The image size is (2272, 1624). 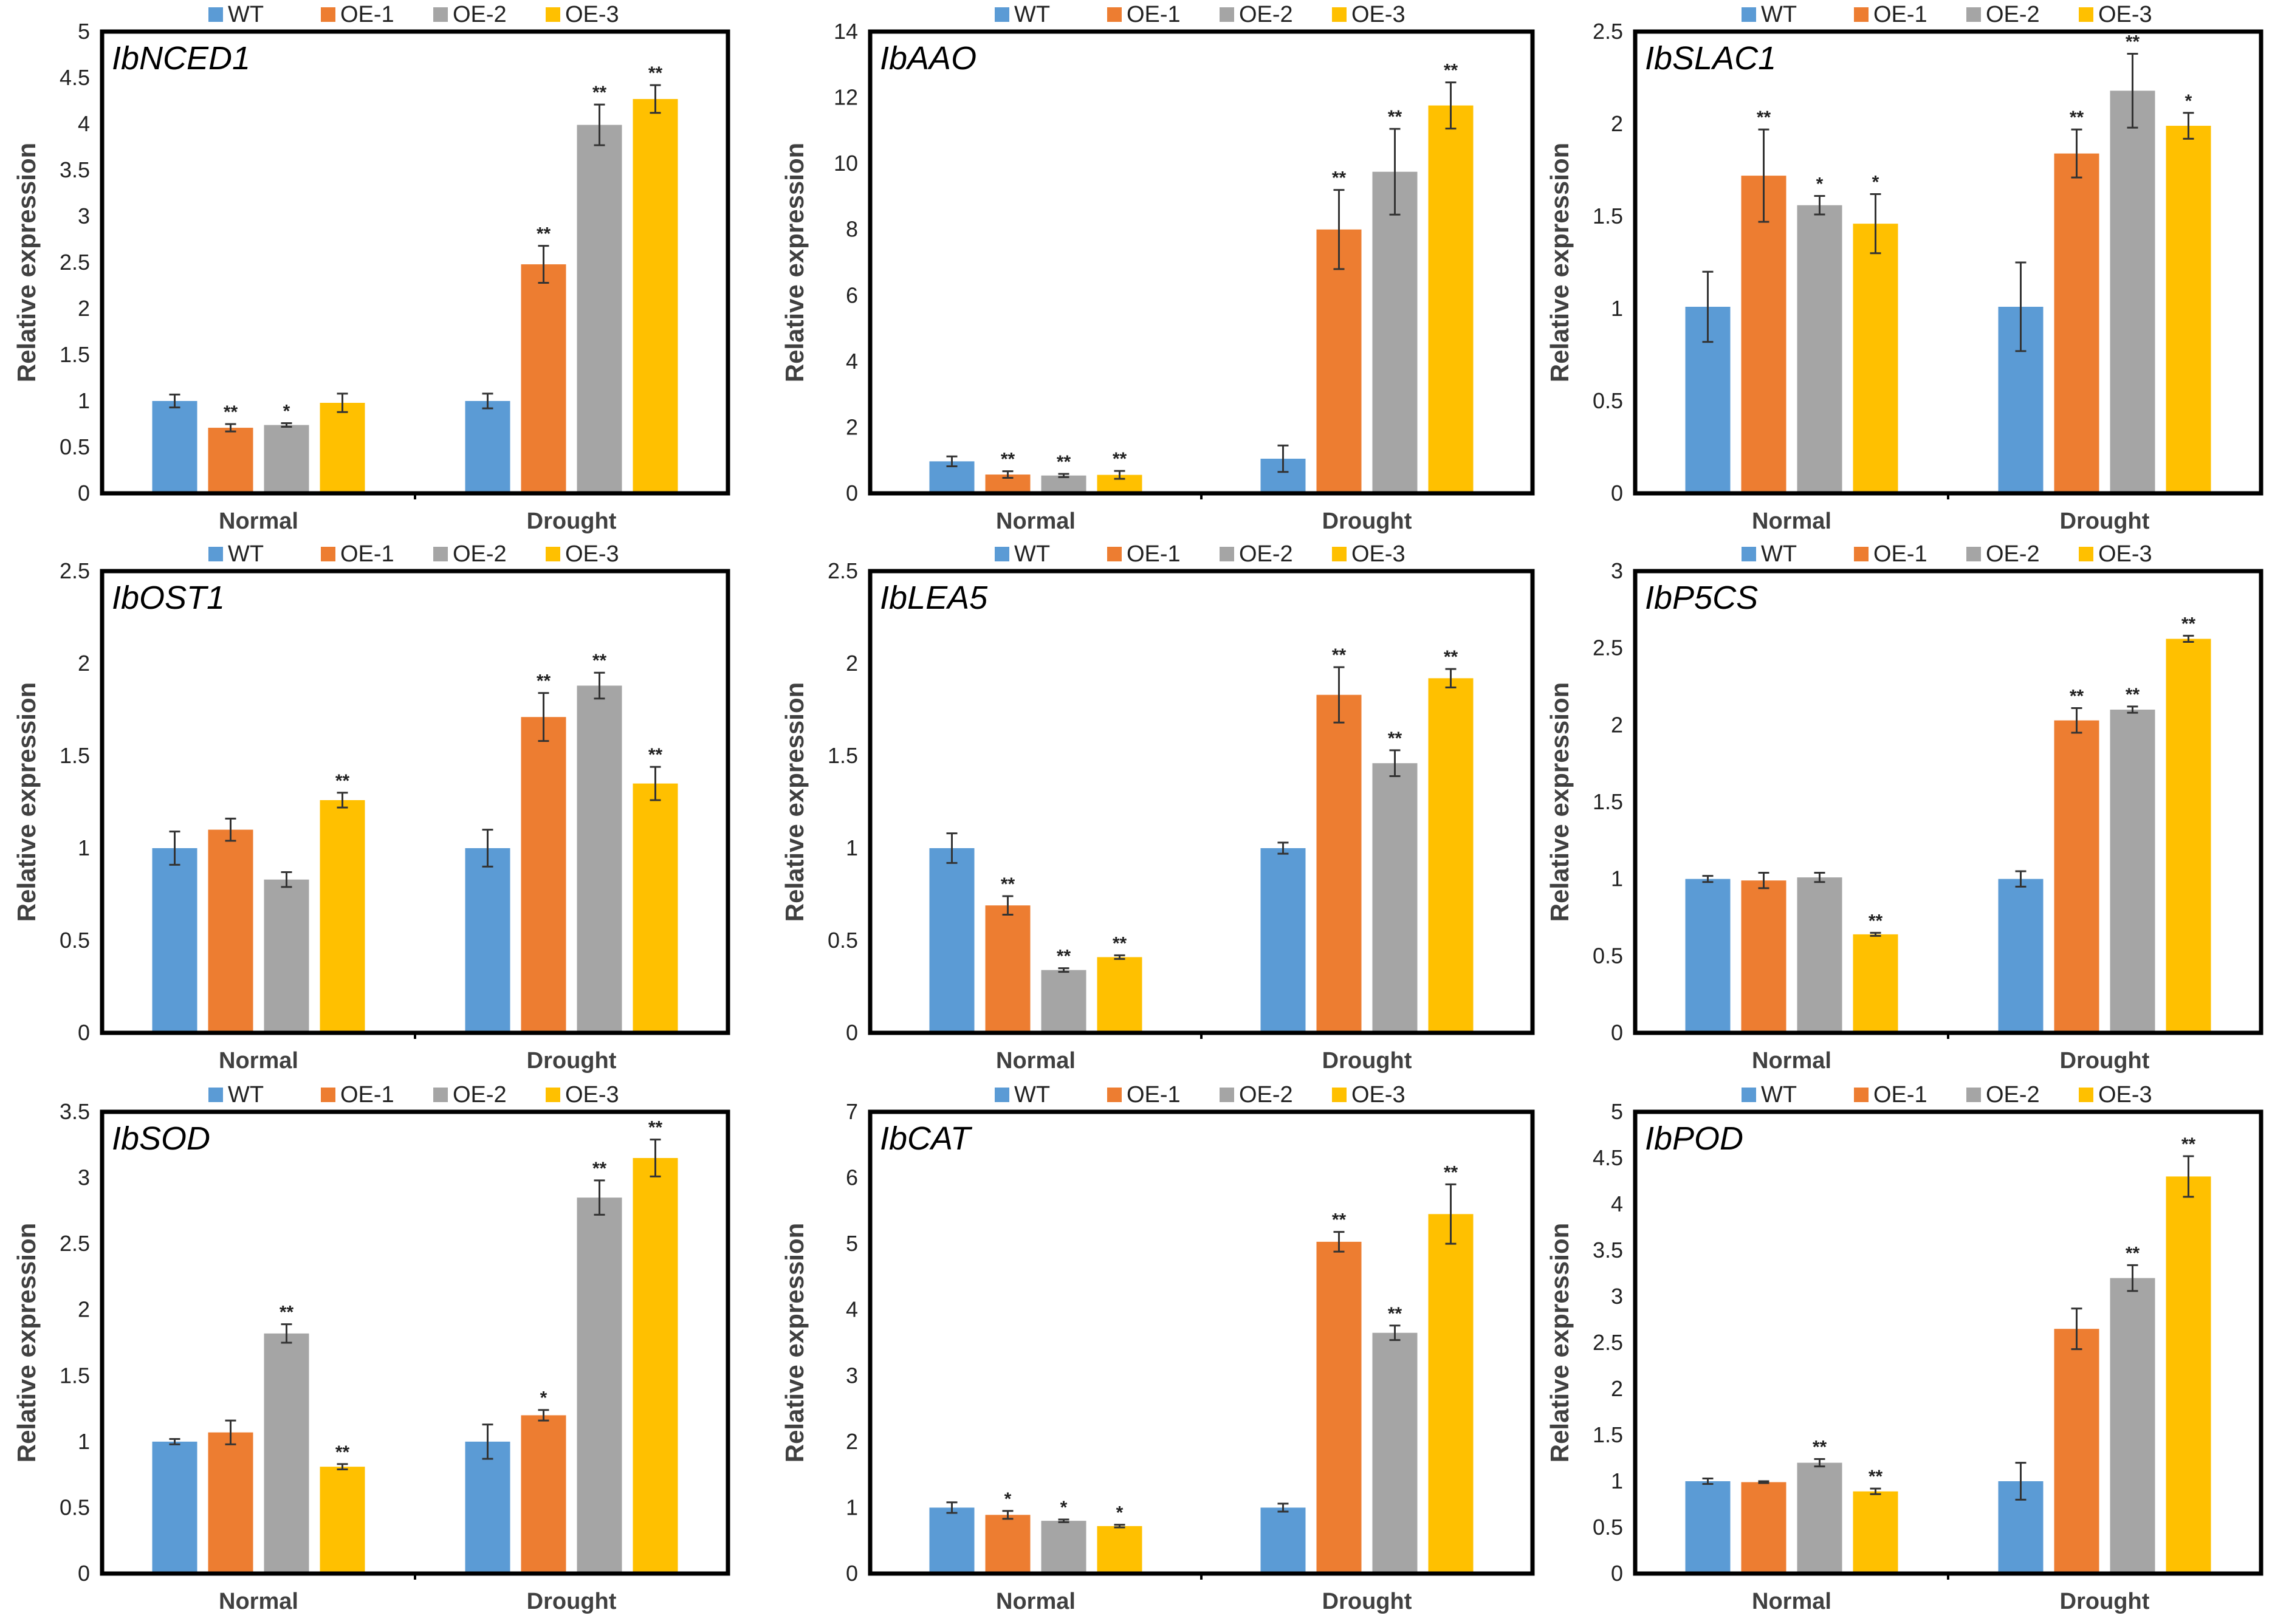 I want to click on panel-title: IbPOD, so click(x=1694, y=1138).